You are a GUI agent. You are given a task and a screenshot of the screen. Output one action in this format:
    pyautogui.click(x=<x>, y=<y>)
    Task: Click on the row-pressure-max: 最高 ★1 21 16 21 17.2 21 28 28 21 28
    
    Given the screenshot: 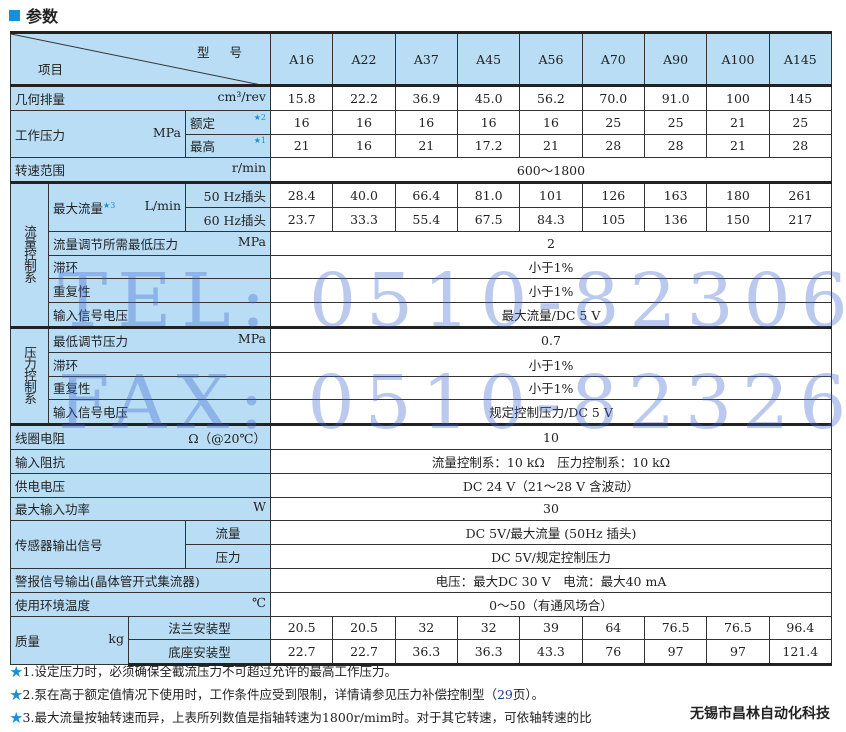 What is the action you would take?
    pyautogui.click(x=422, y=146)
    